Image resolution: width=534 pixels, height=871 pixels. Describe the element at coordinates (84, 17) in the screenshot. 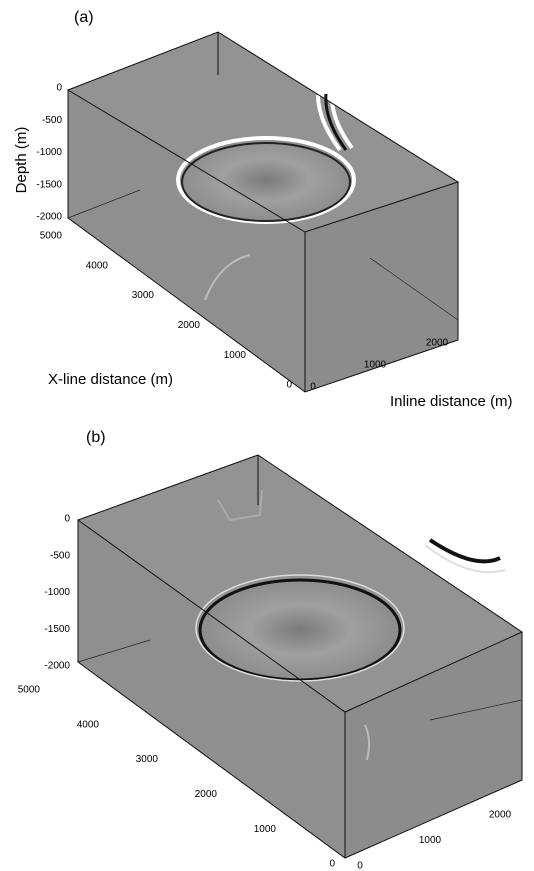

I see `panel-label: (a)` at that location.